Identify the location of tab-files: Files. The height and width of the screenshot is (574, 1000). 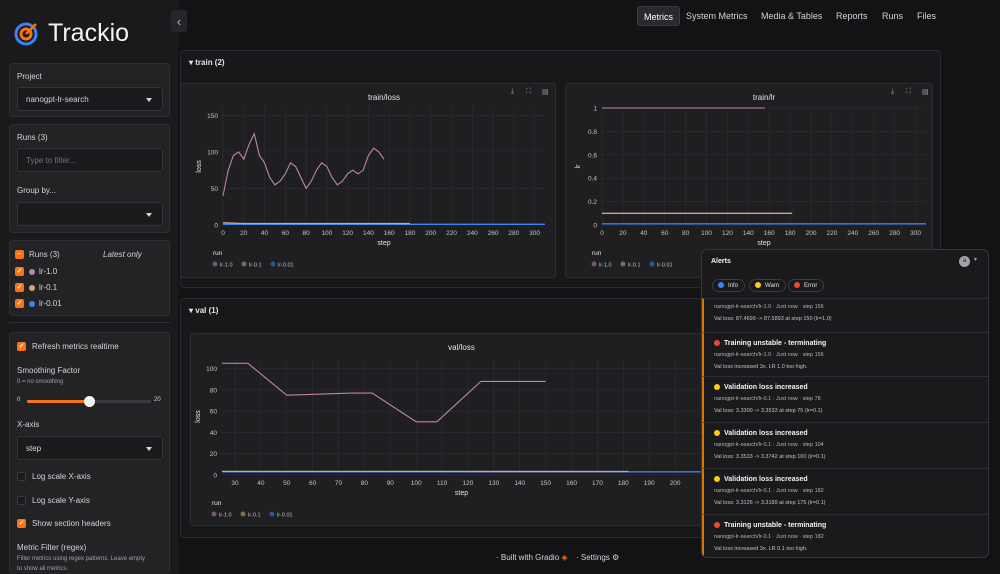
(927, 16).